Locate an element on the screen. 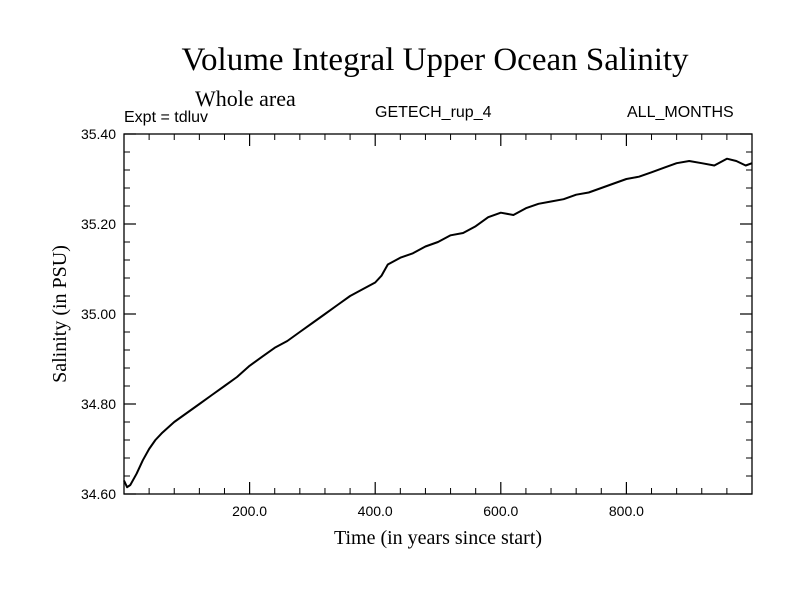 This screenshot has height=600, width=800. y-tick-label: 34.60 is located at coordinates (98, 494).